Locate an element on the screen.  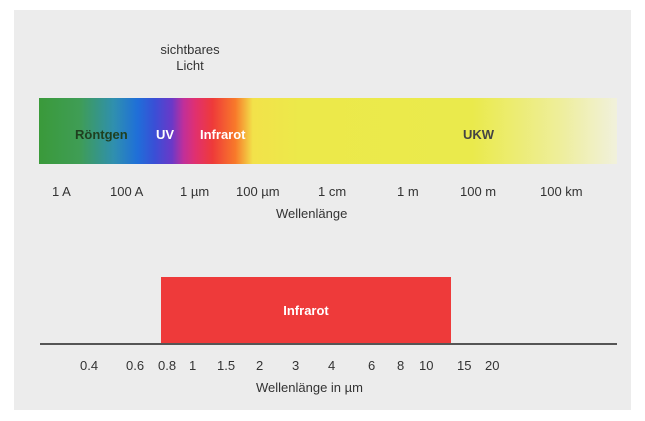
bottom-tick-label: 15 is located at coordinates (464, 365).